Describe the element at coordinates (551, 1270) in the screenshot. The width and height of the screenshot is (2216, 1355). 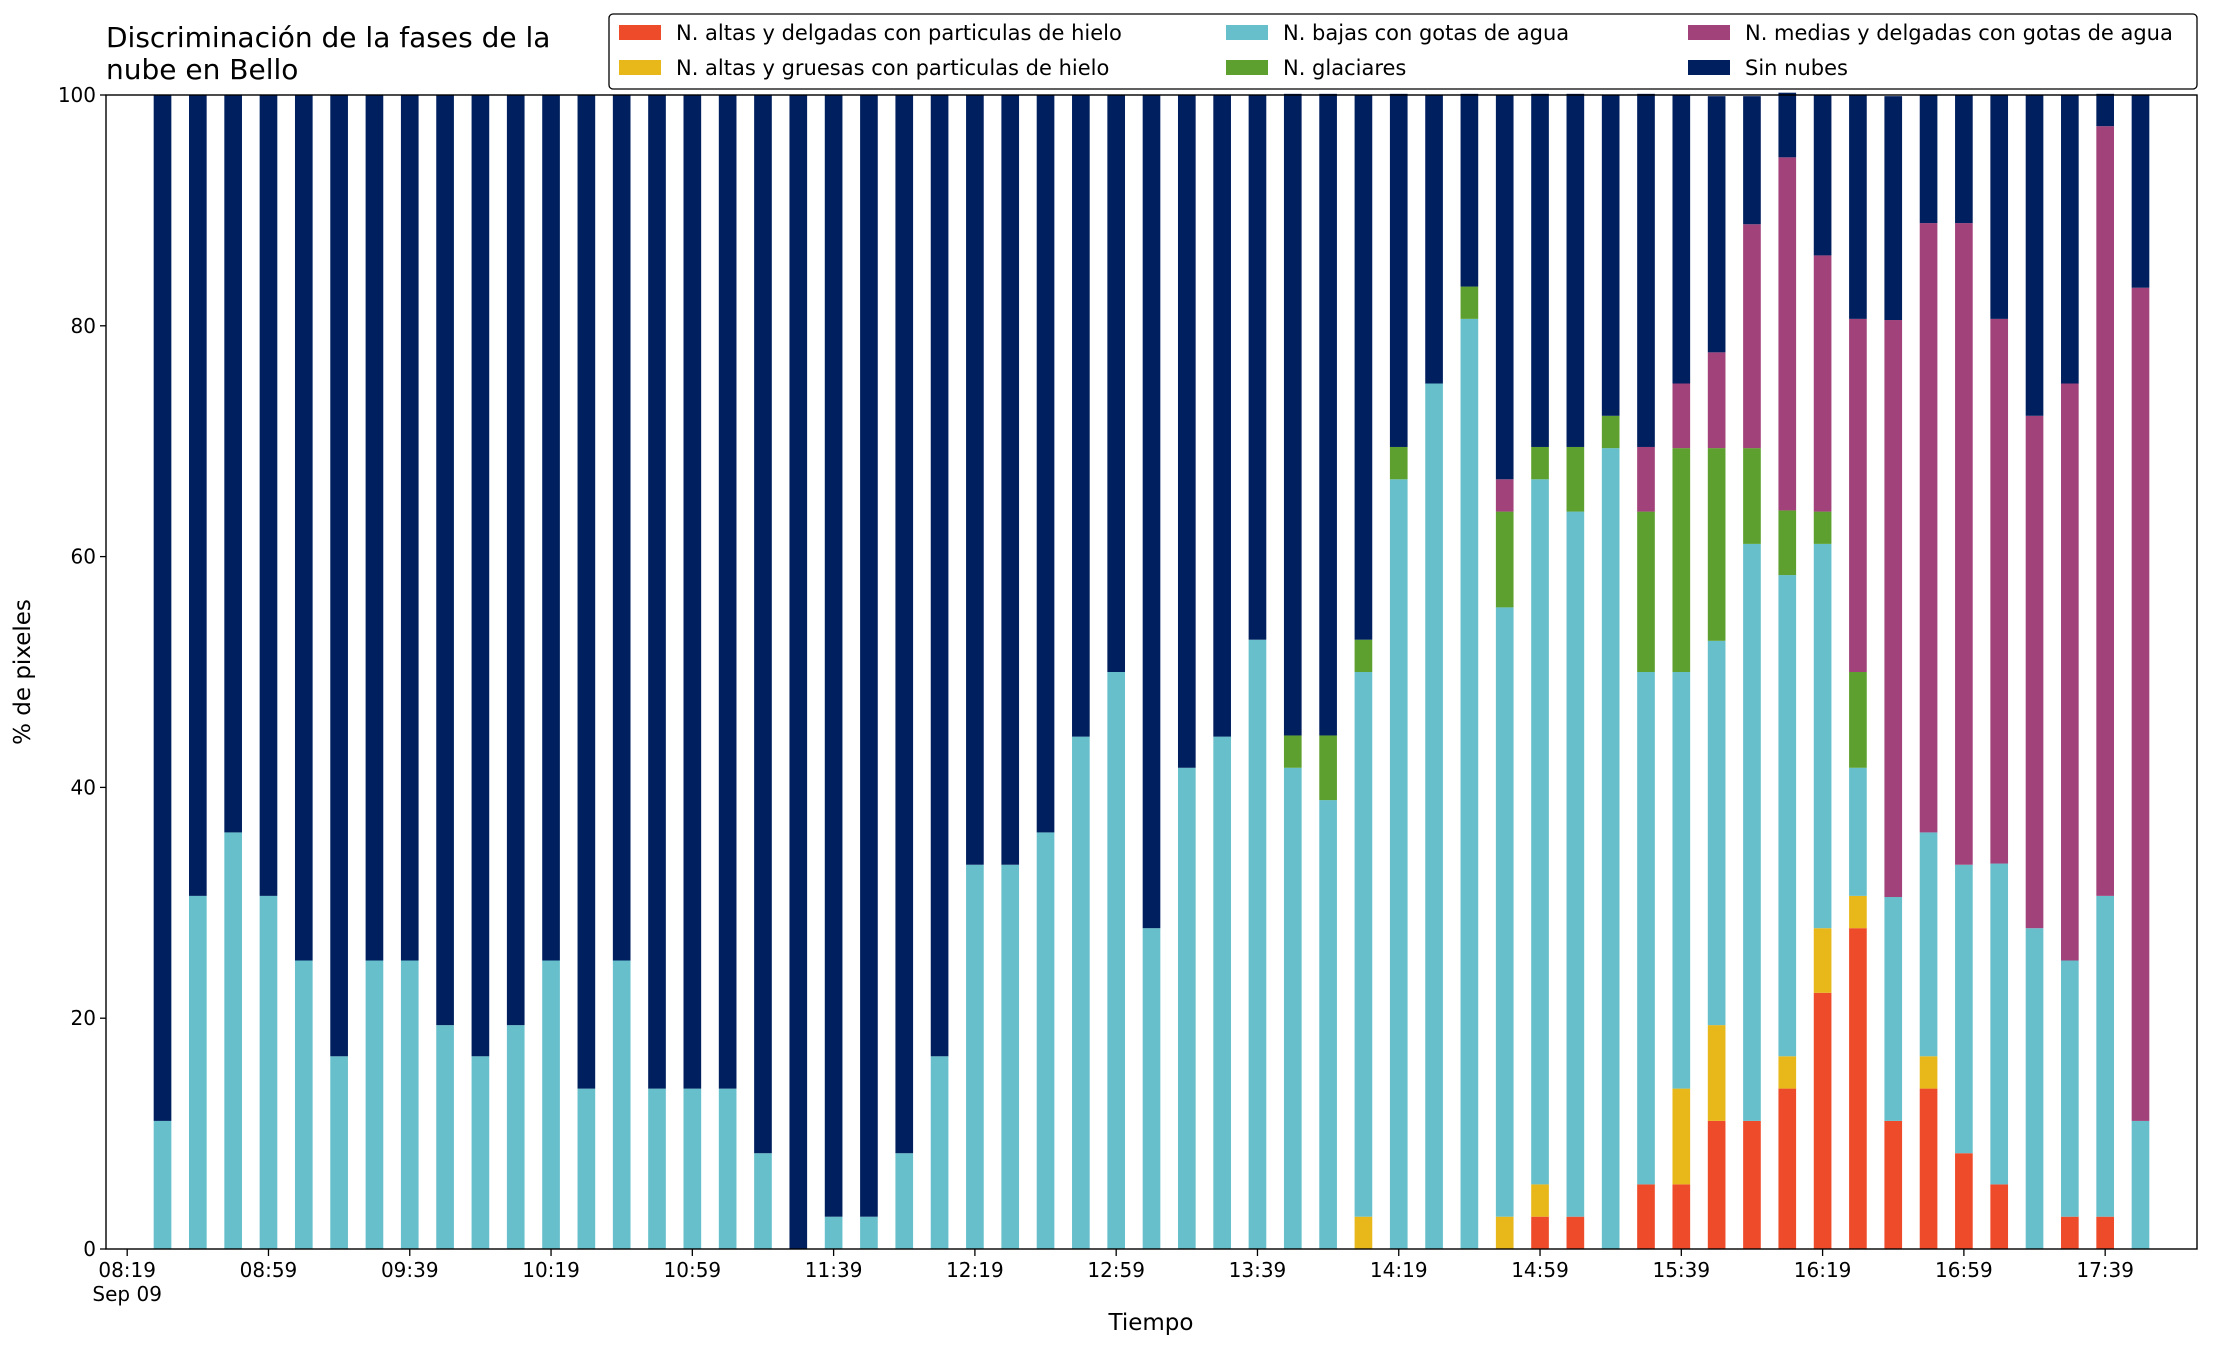
I see `x-tick-label: 10:19` at that location.